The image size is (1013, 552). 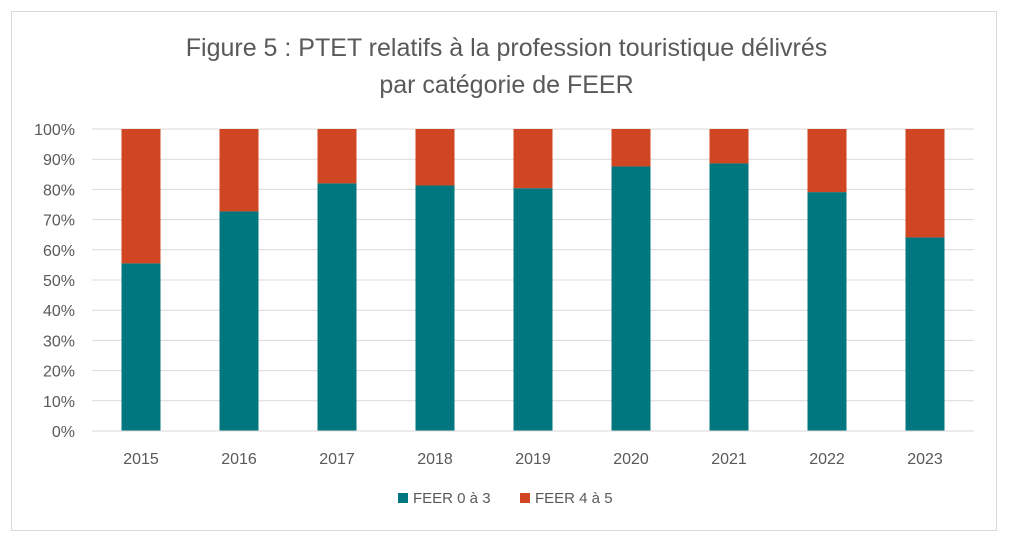 What do you see at coordinates (925, 459) in the screenshot?
I see `x-tick-label: 2023` at bounding box center [925, 459].